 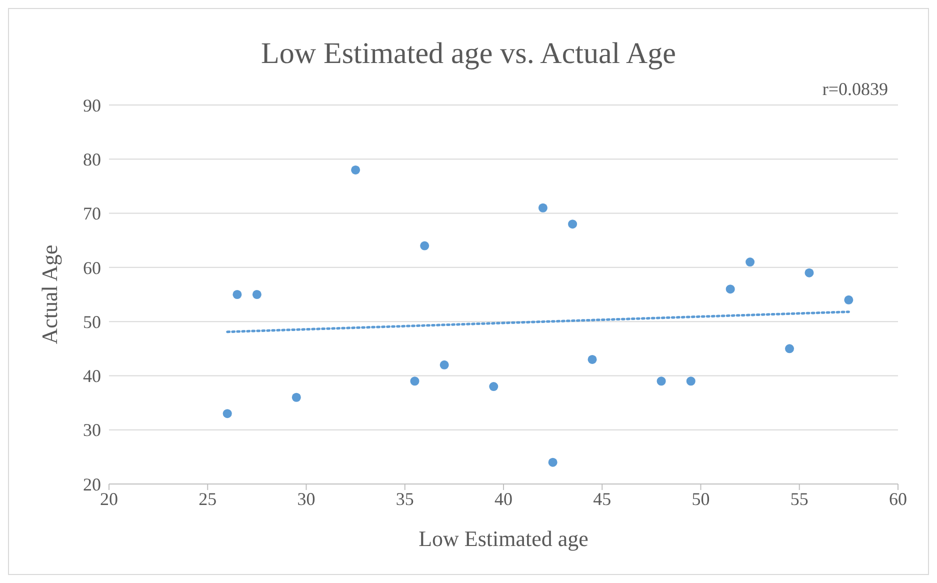 I want to click on x-tick-label: 35, so click(x=405, y=498).